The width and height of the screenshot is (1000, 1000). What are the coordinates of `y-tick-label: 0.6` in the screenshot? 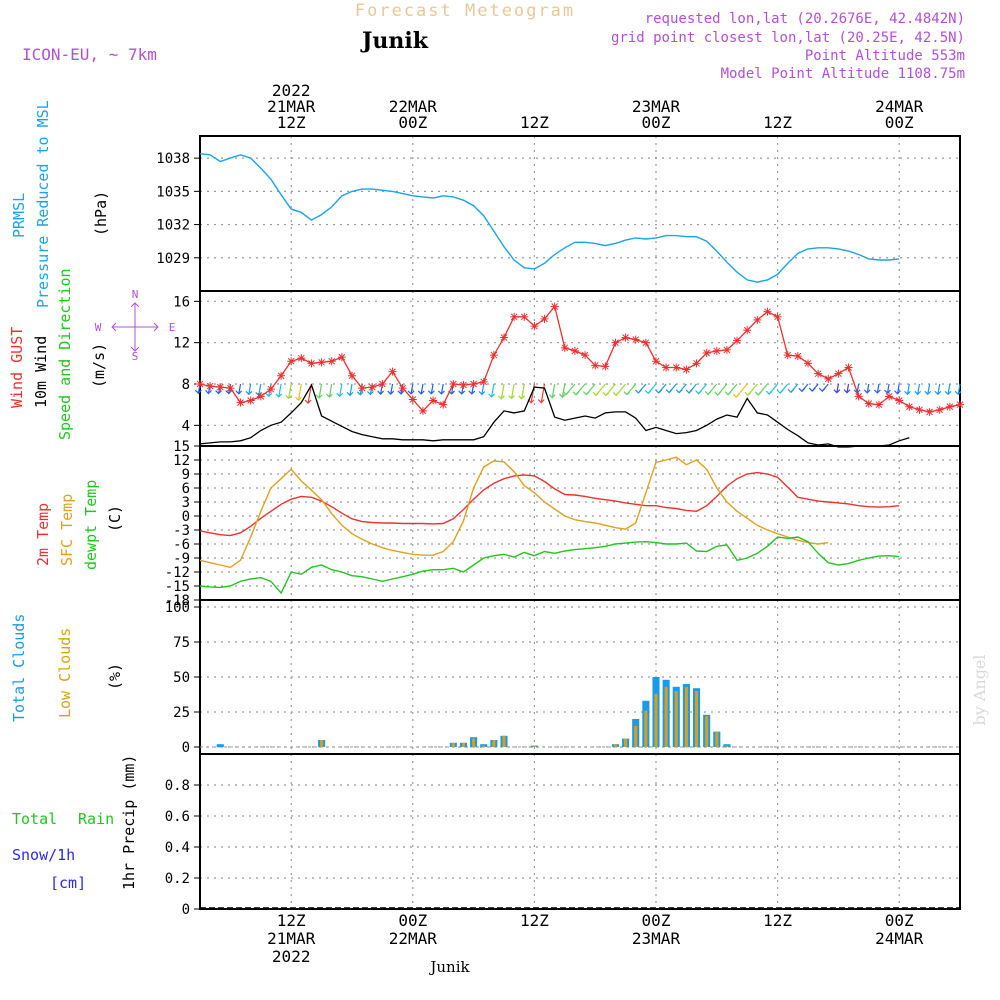 It's located at (177, 817).